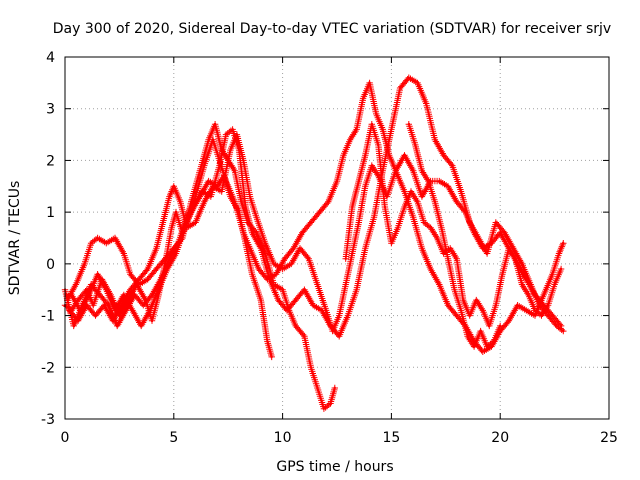 Image resolution: width=640 pixels, height=480 pixels. Describe the element at coordinates (391, 438) in the screenshot. I see `x-tick-label: 15` at that location.